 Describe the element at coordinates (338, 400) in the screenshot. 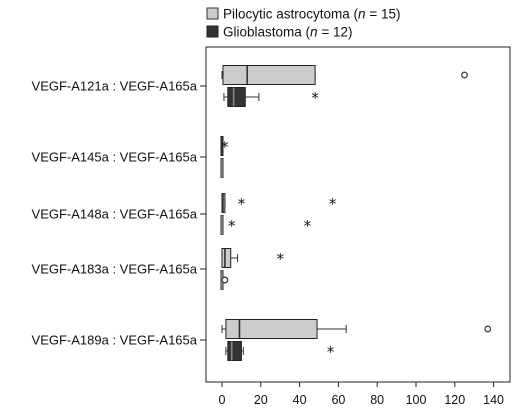

I see `x-tick-label: 60` at that location.